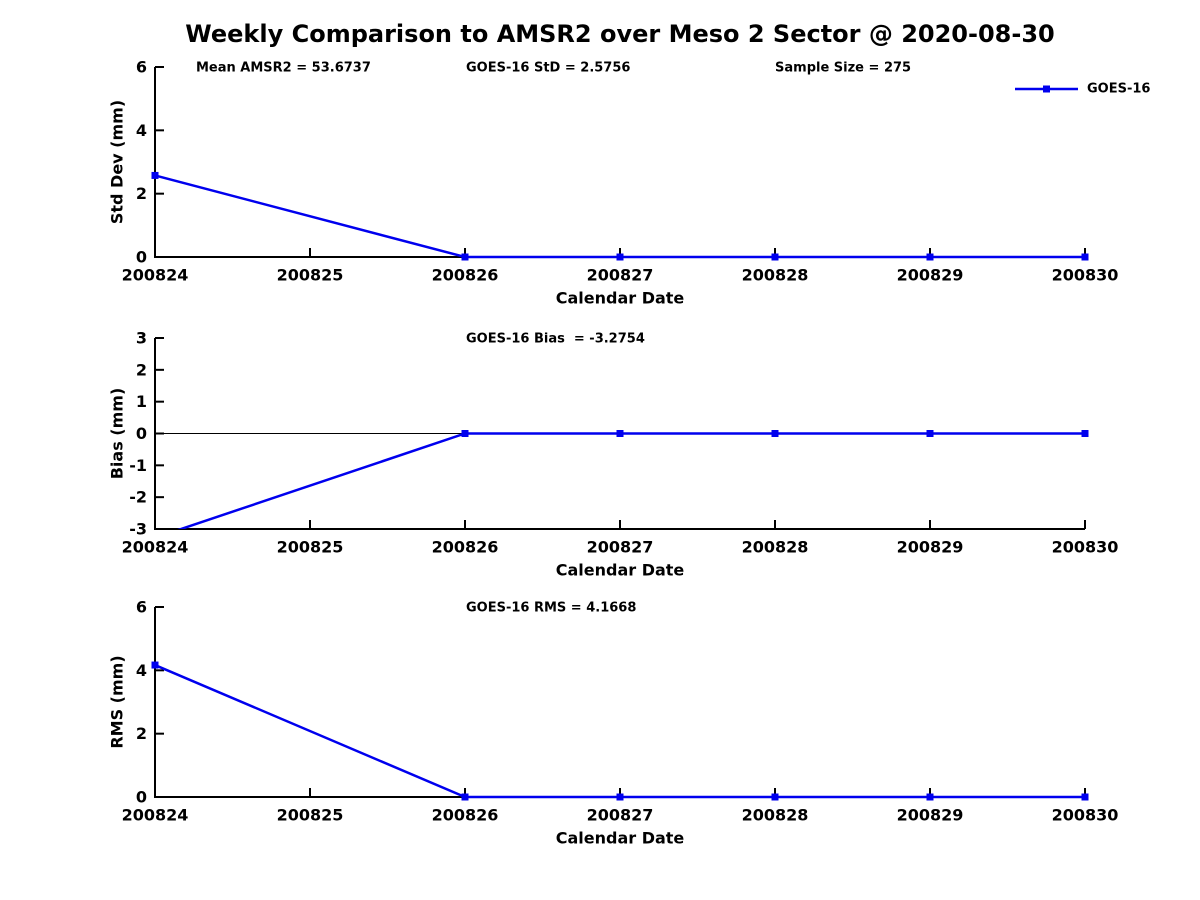 This screenshot has height=900, width=1200. I want to click on y-tick-label: -1, so click(138, 465).